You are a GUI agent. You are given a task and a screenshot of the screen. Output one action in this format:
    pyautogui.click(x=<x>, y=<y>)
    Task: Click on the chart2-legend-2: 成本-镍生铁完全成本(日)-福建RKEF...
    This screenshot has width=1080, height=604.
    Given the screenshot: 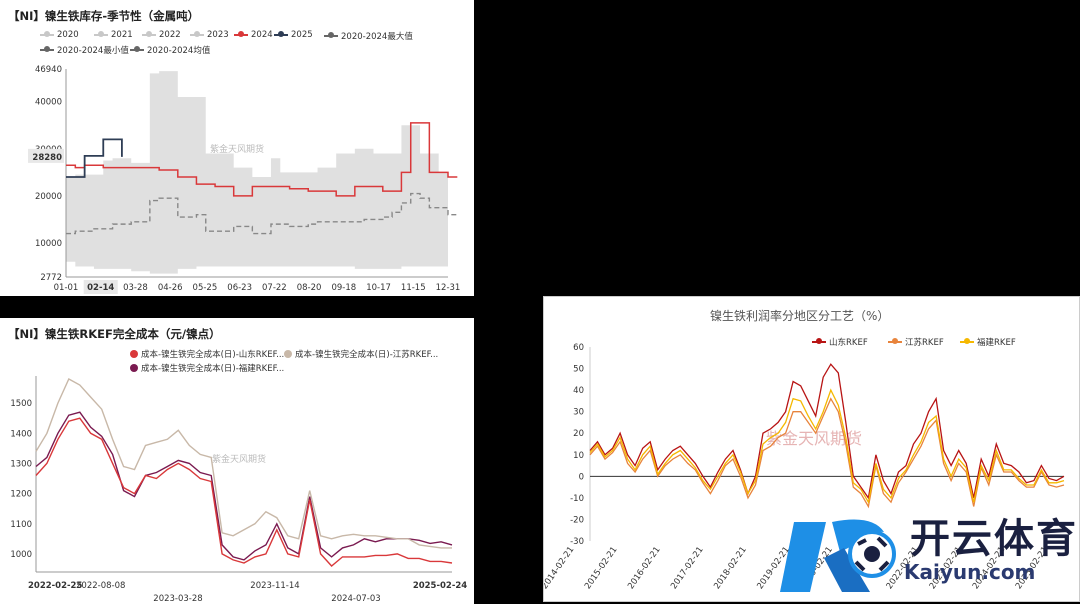 What is the action you would take?
    pyautogui.click(x=207, y=368)
    